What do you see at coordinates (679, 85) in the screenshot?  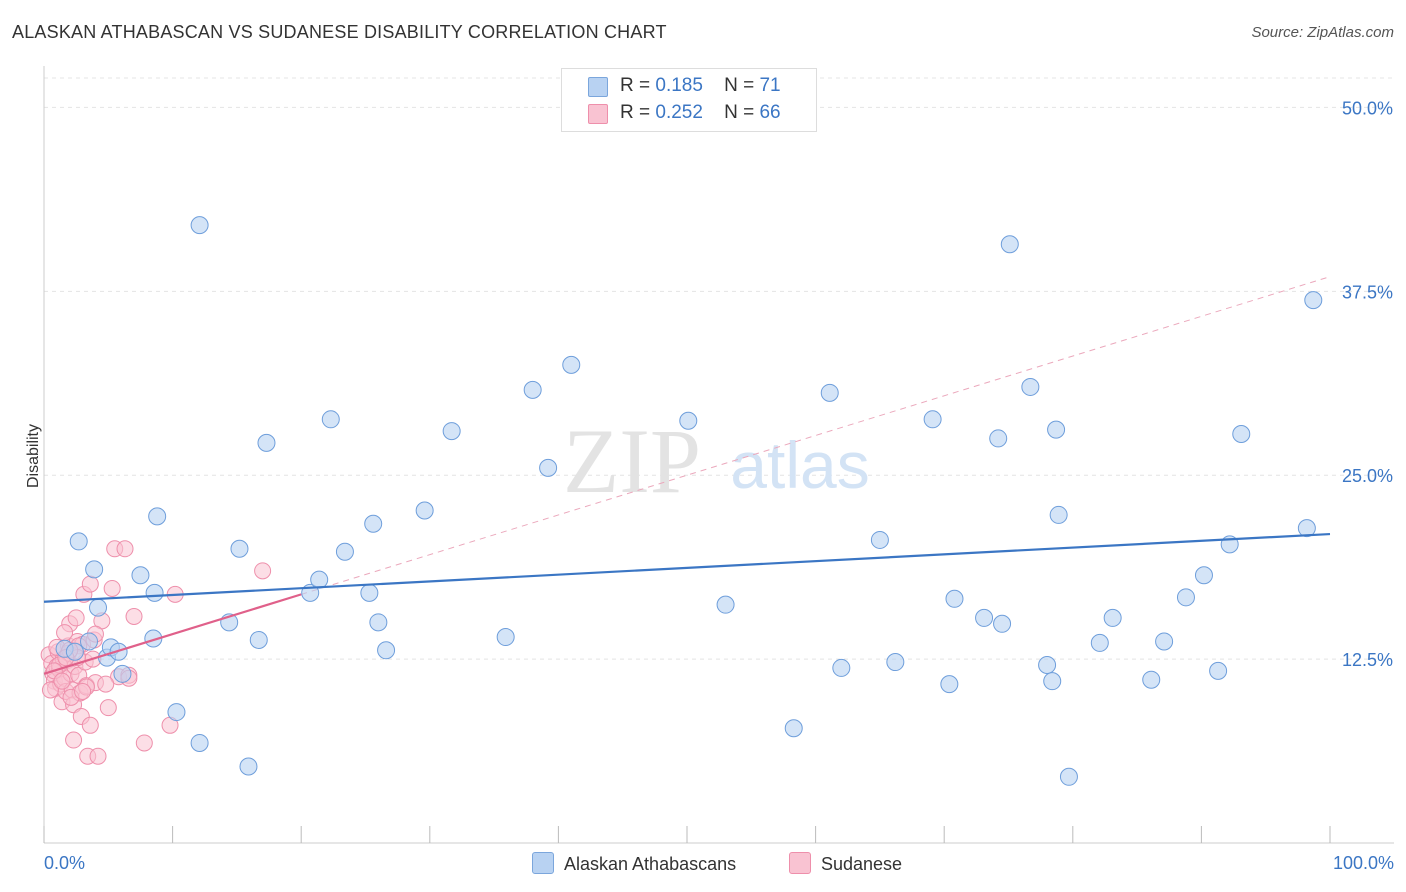 I see `legend-r-value: 0.185` at bounding box center [679, 85].